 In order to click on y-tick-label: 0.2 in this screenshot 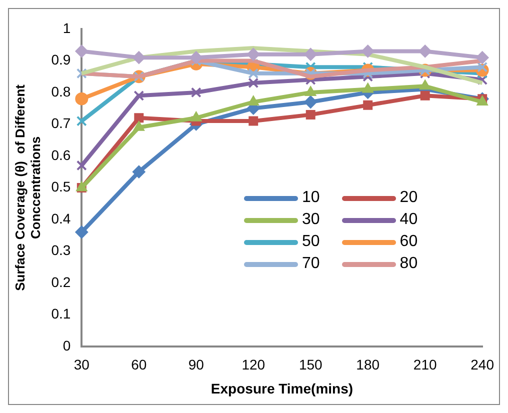, I will do `click(61, 282)`.